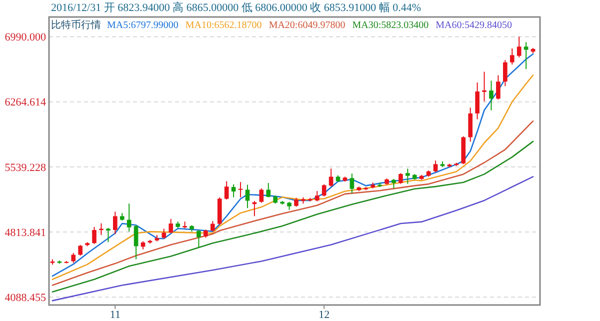 The height and width of the screenshot is (321, 600). I want to click on x-tick-label: 11, so click(115, 315).